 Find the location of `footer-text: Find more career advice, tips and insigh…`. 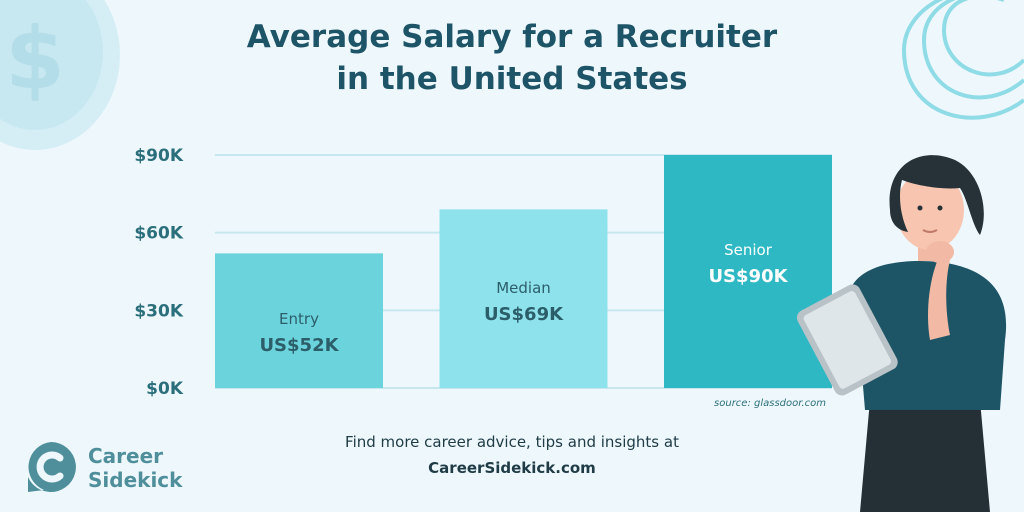

footer-text: Find more career advice, tips and insigh… is located at coordinates (512, 442).